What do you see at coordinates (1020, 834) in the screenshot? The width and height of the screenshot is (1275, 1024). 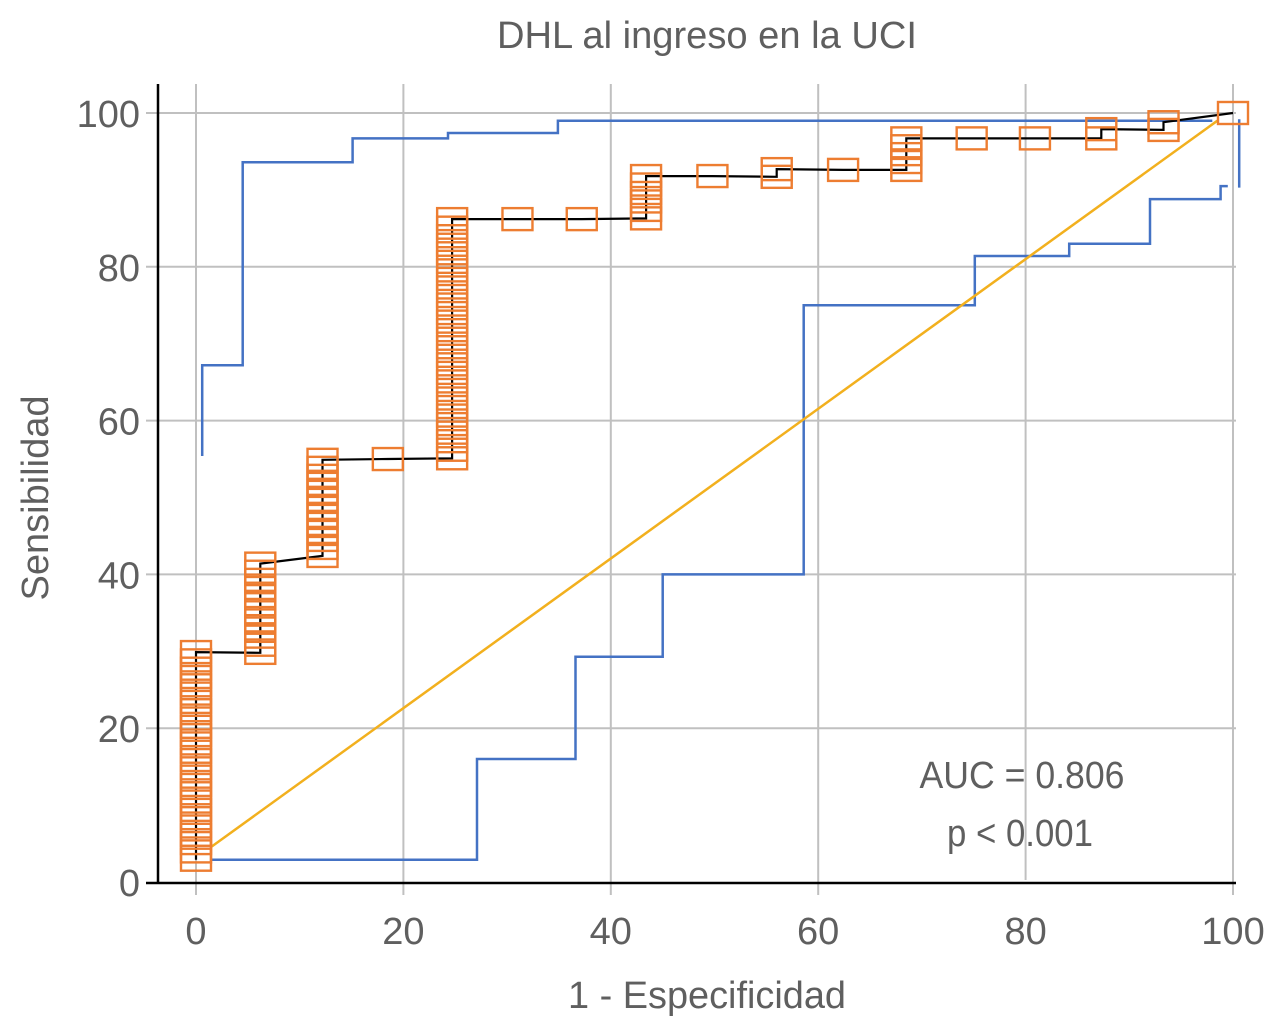 I see `p-value-annotation: p < 0.001` at bounding box center [1020, 834].